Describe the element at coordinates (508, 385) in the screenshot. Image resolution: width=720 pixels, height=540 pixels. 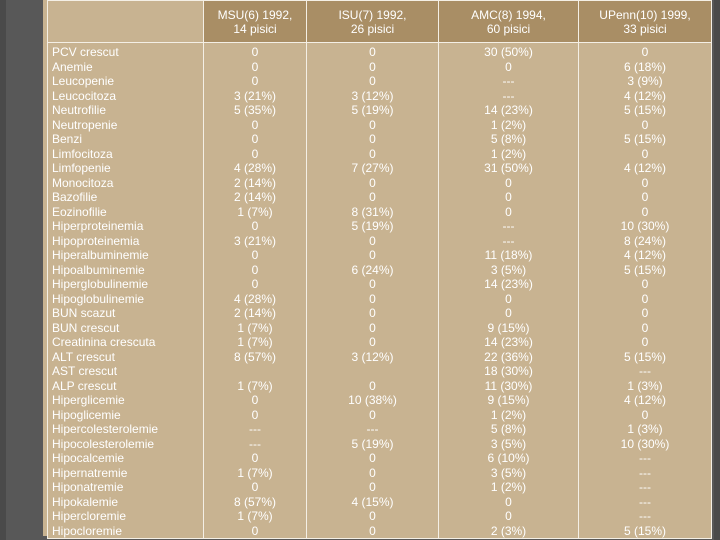
I see `table-cell-value: 11 (30%)` at that location.